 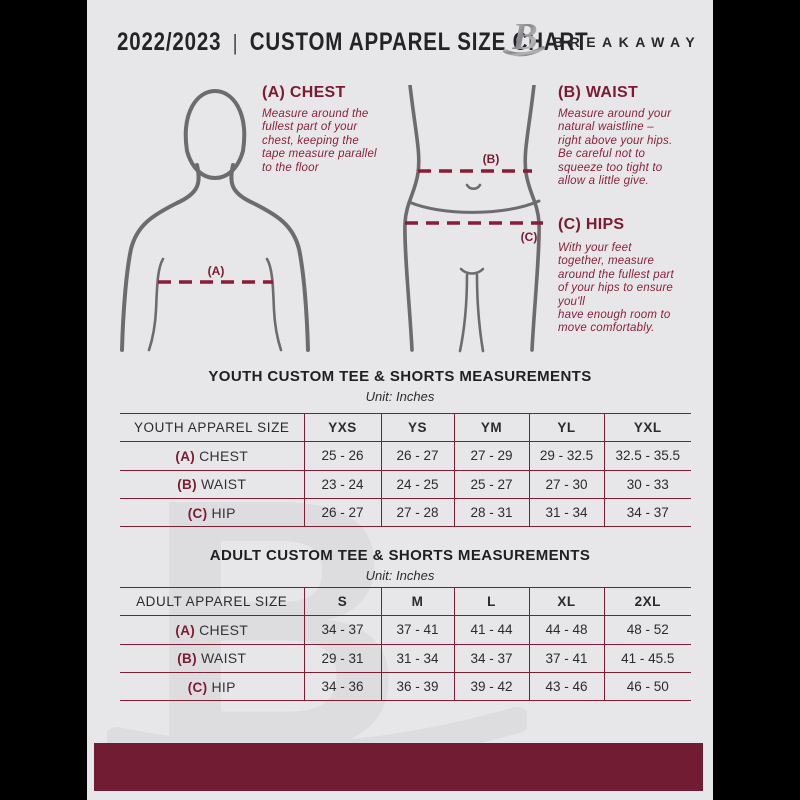 What do you see at coordinates (417, 427) in the screenshot?
I see `youth-size-ys: YS` at bounding box center [417, 427].